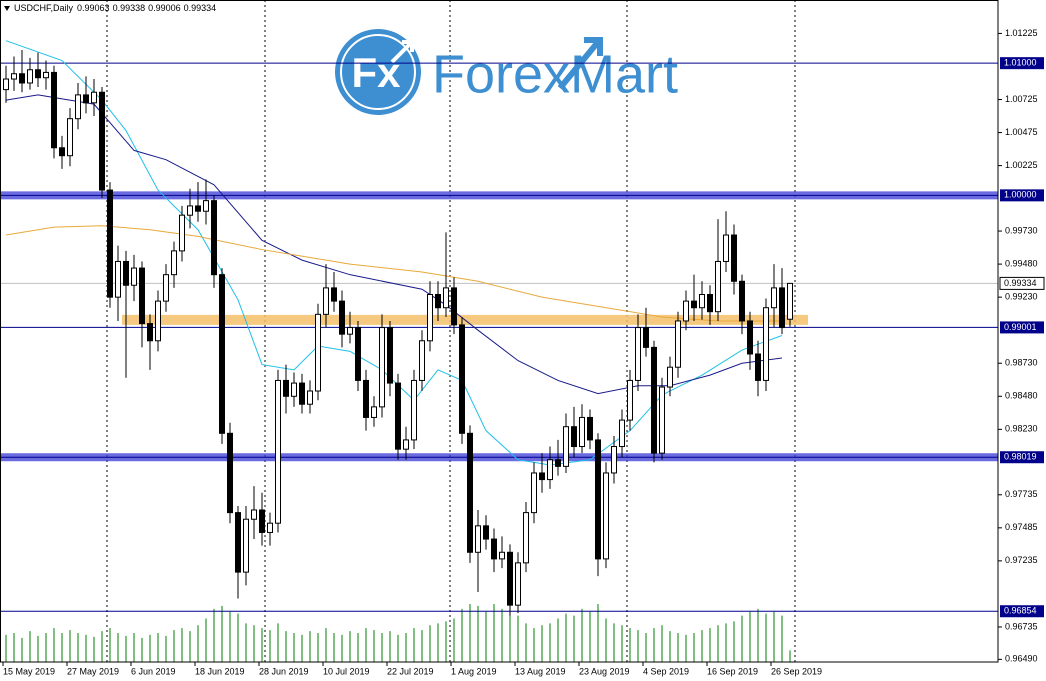  What do you see at coordinates (474, 671) in the screenshot?
I see `x-tick-label: 1 Aug 2019` at bounding box center [474, 671].